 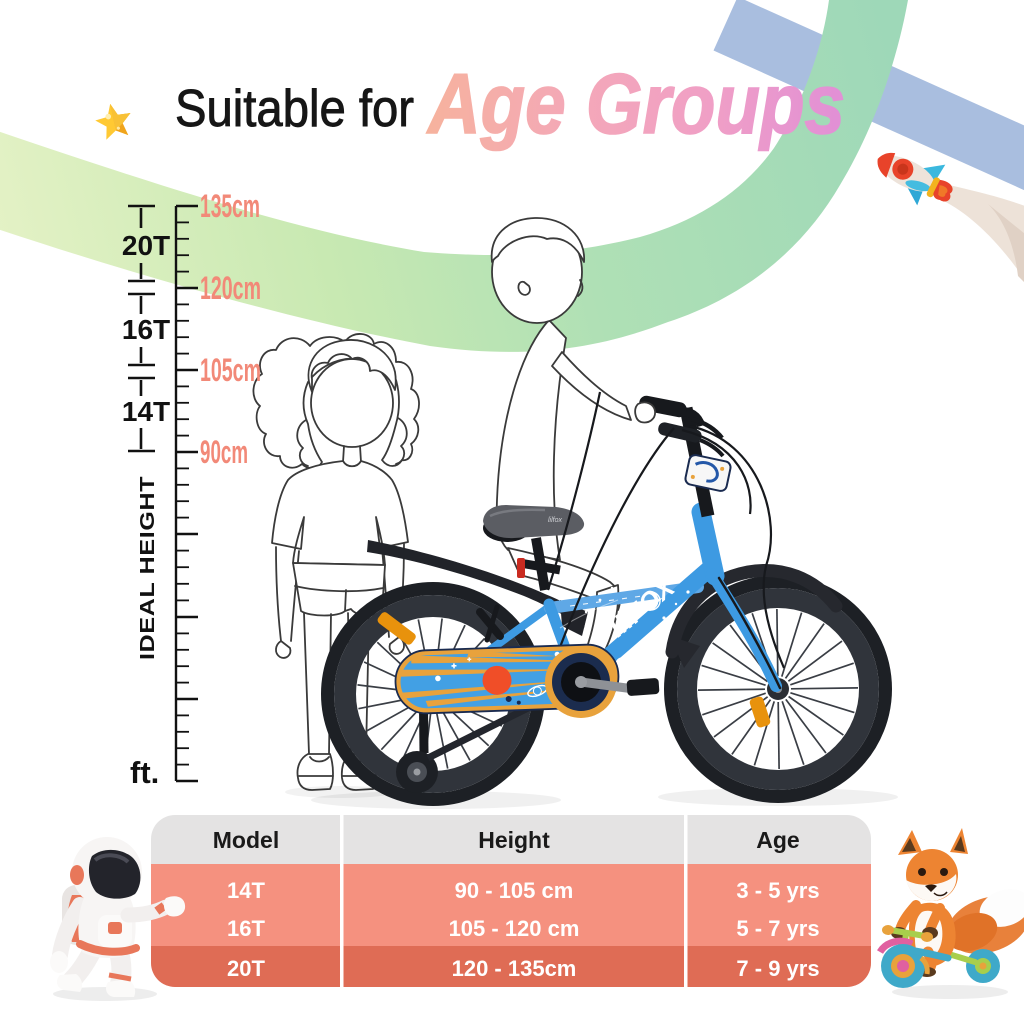 I want to click on svg-text: 105cm, so click(x=230, y=370).